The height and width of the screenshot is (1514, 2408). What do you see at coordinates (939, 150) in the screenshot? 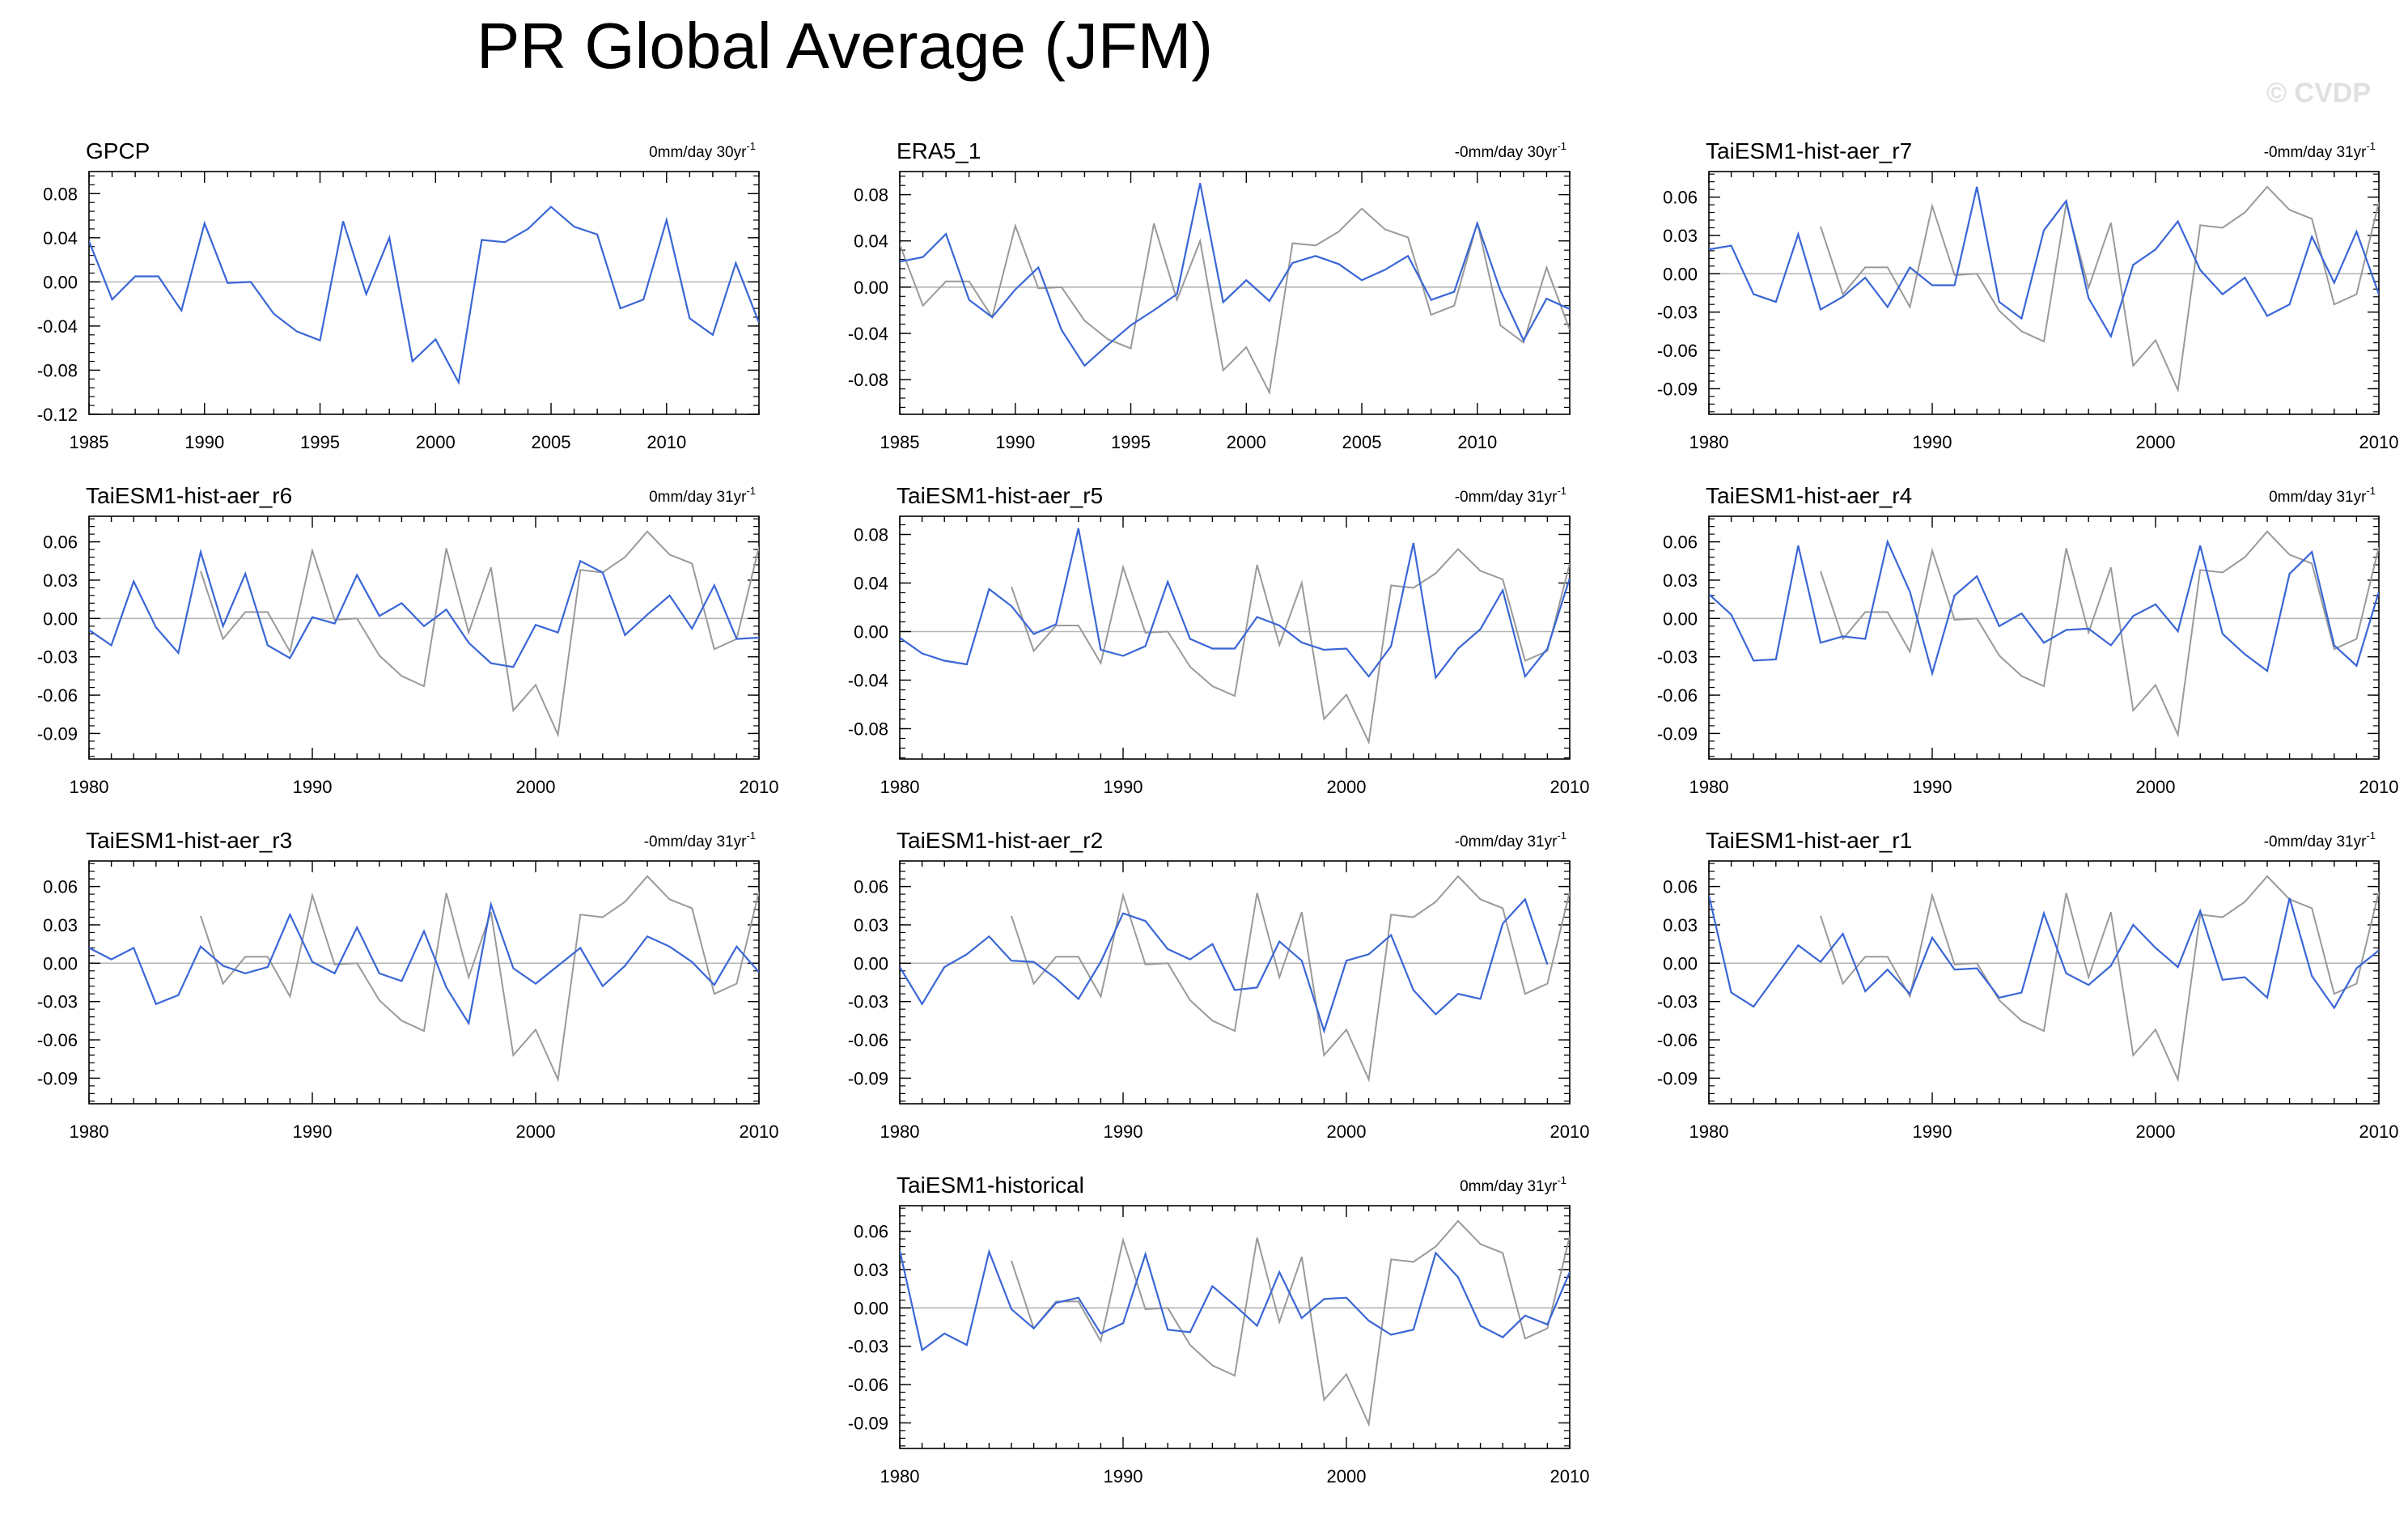
I see `panel-title: ERA5_1` at bounding box center [939, 150].